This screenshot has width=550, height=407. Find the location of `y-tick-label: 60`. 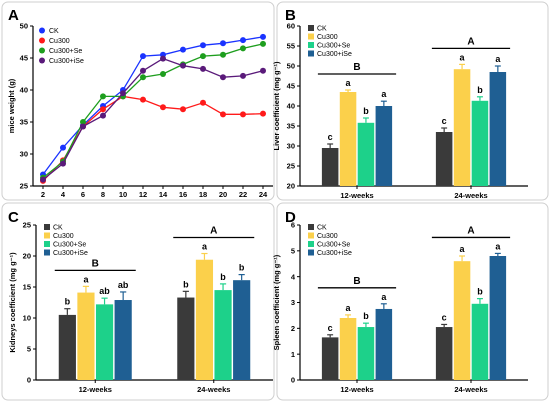

y-tick-label: 60 is located at coordinates (291, 26).